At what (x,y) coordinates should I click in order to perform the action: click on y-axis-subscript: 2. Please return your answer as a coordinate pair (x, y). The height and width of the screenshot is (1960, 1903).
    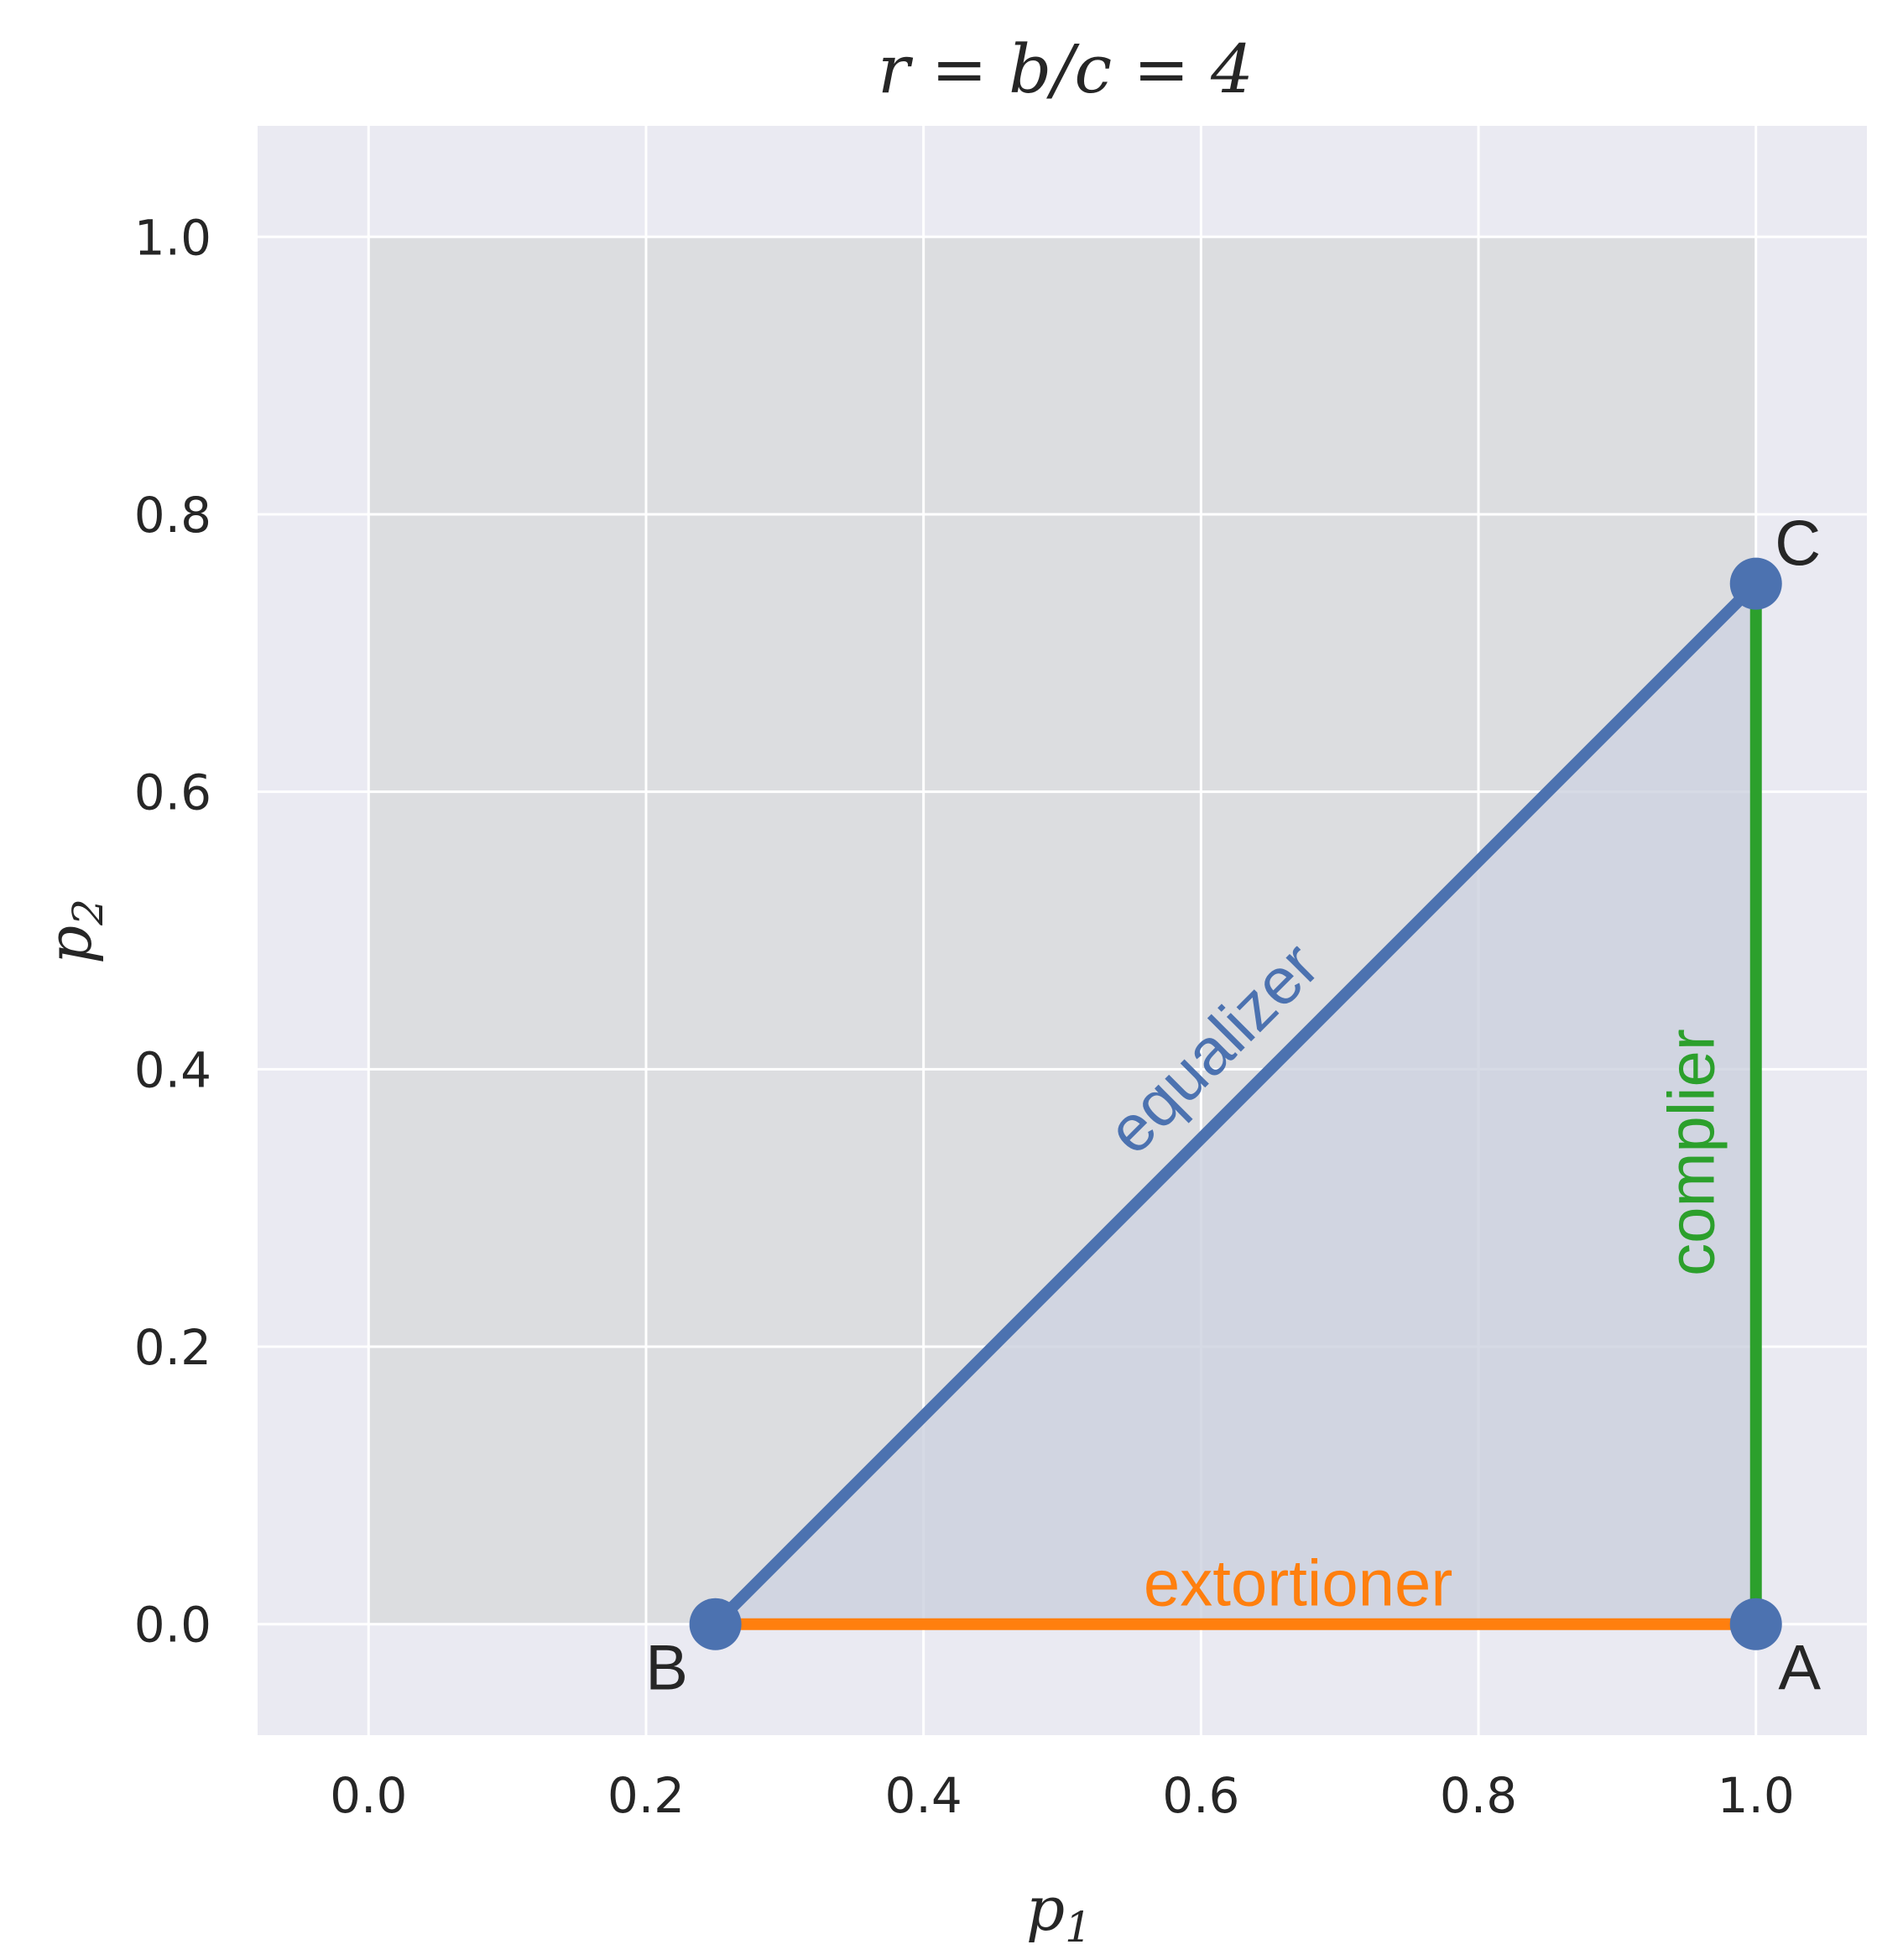
    Looking at the image, I should click on (88, 913).